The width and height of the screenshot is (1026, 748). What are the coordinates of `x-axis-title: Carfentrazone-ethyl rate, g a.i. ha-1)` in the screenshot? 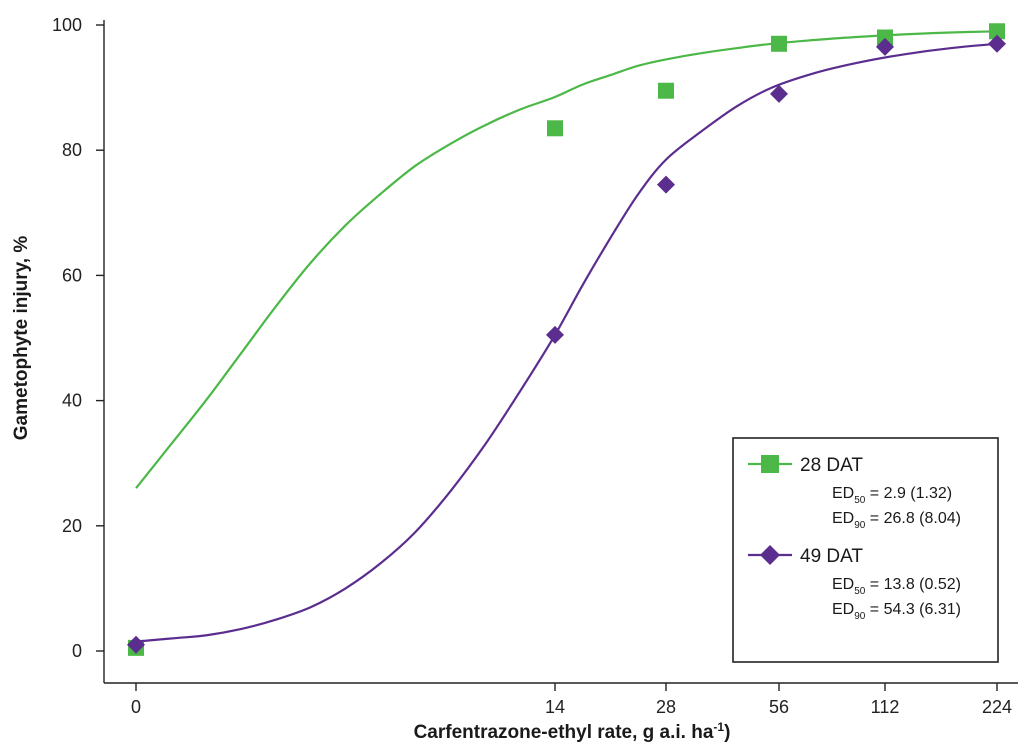 It's located at (572, 731).